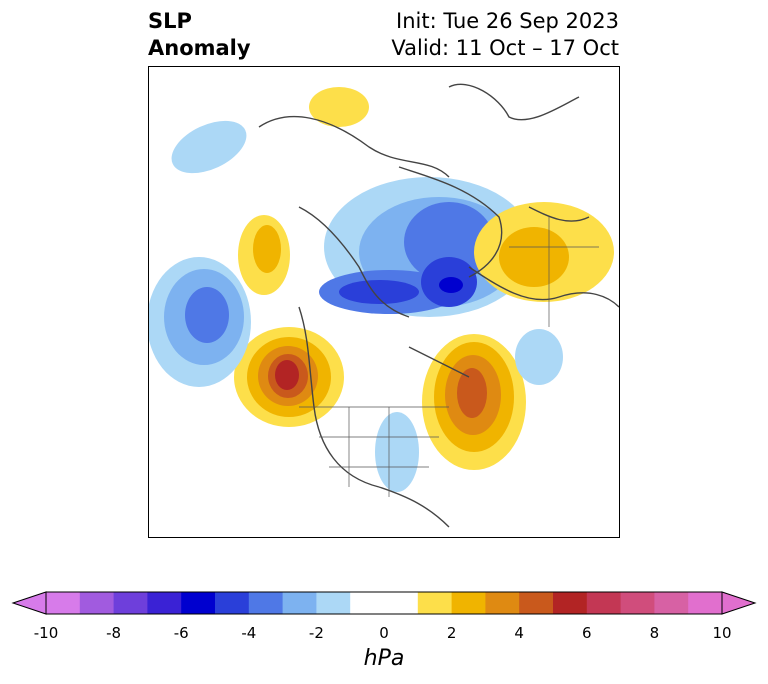 The width and height of the screenshot is (768, 684). Describe the element at coordinates (507, 21) in the screenshot. I see `init-date: Init: Tue 26 Sep 2023` at that location.